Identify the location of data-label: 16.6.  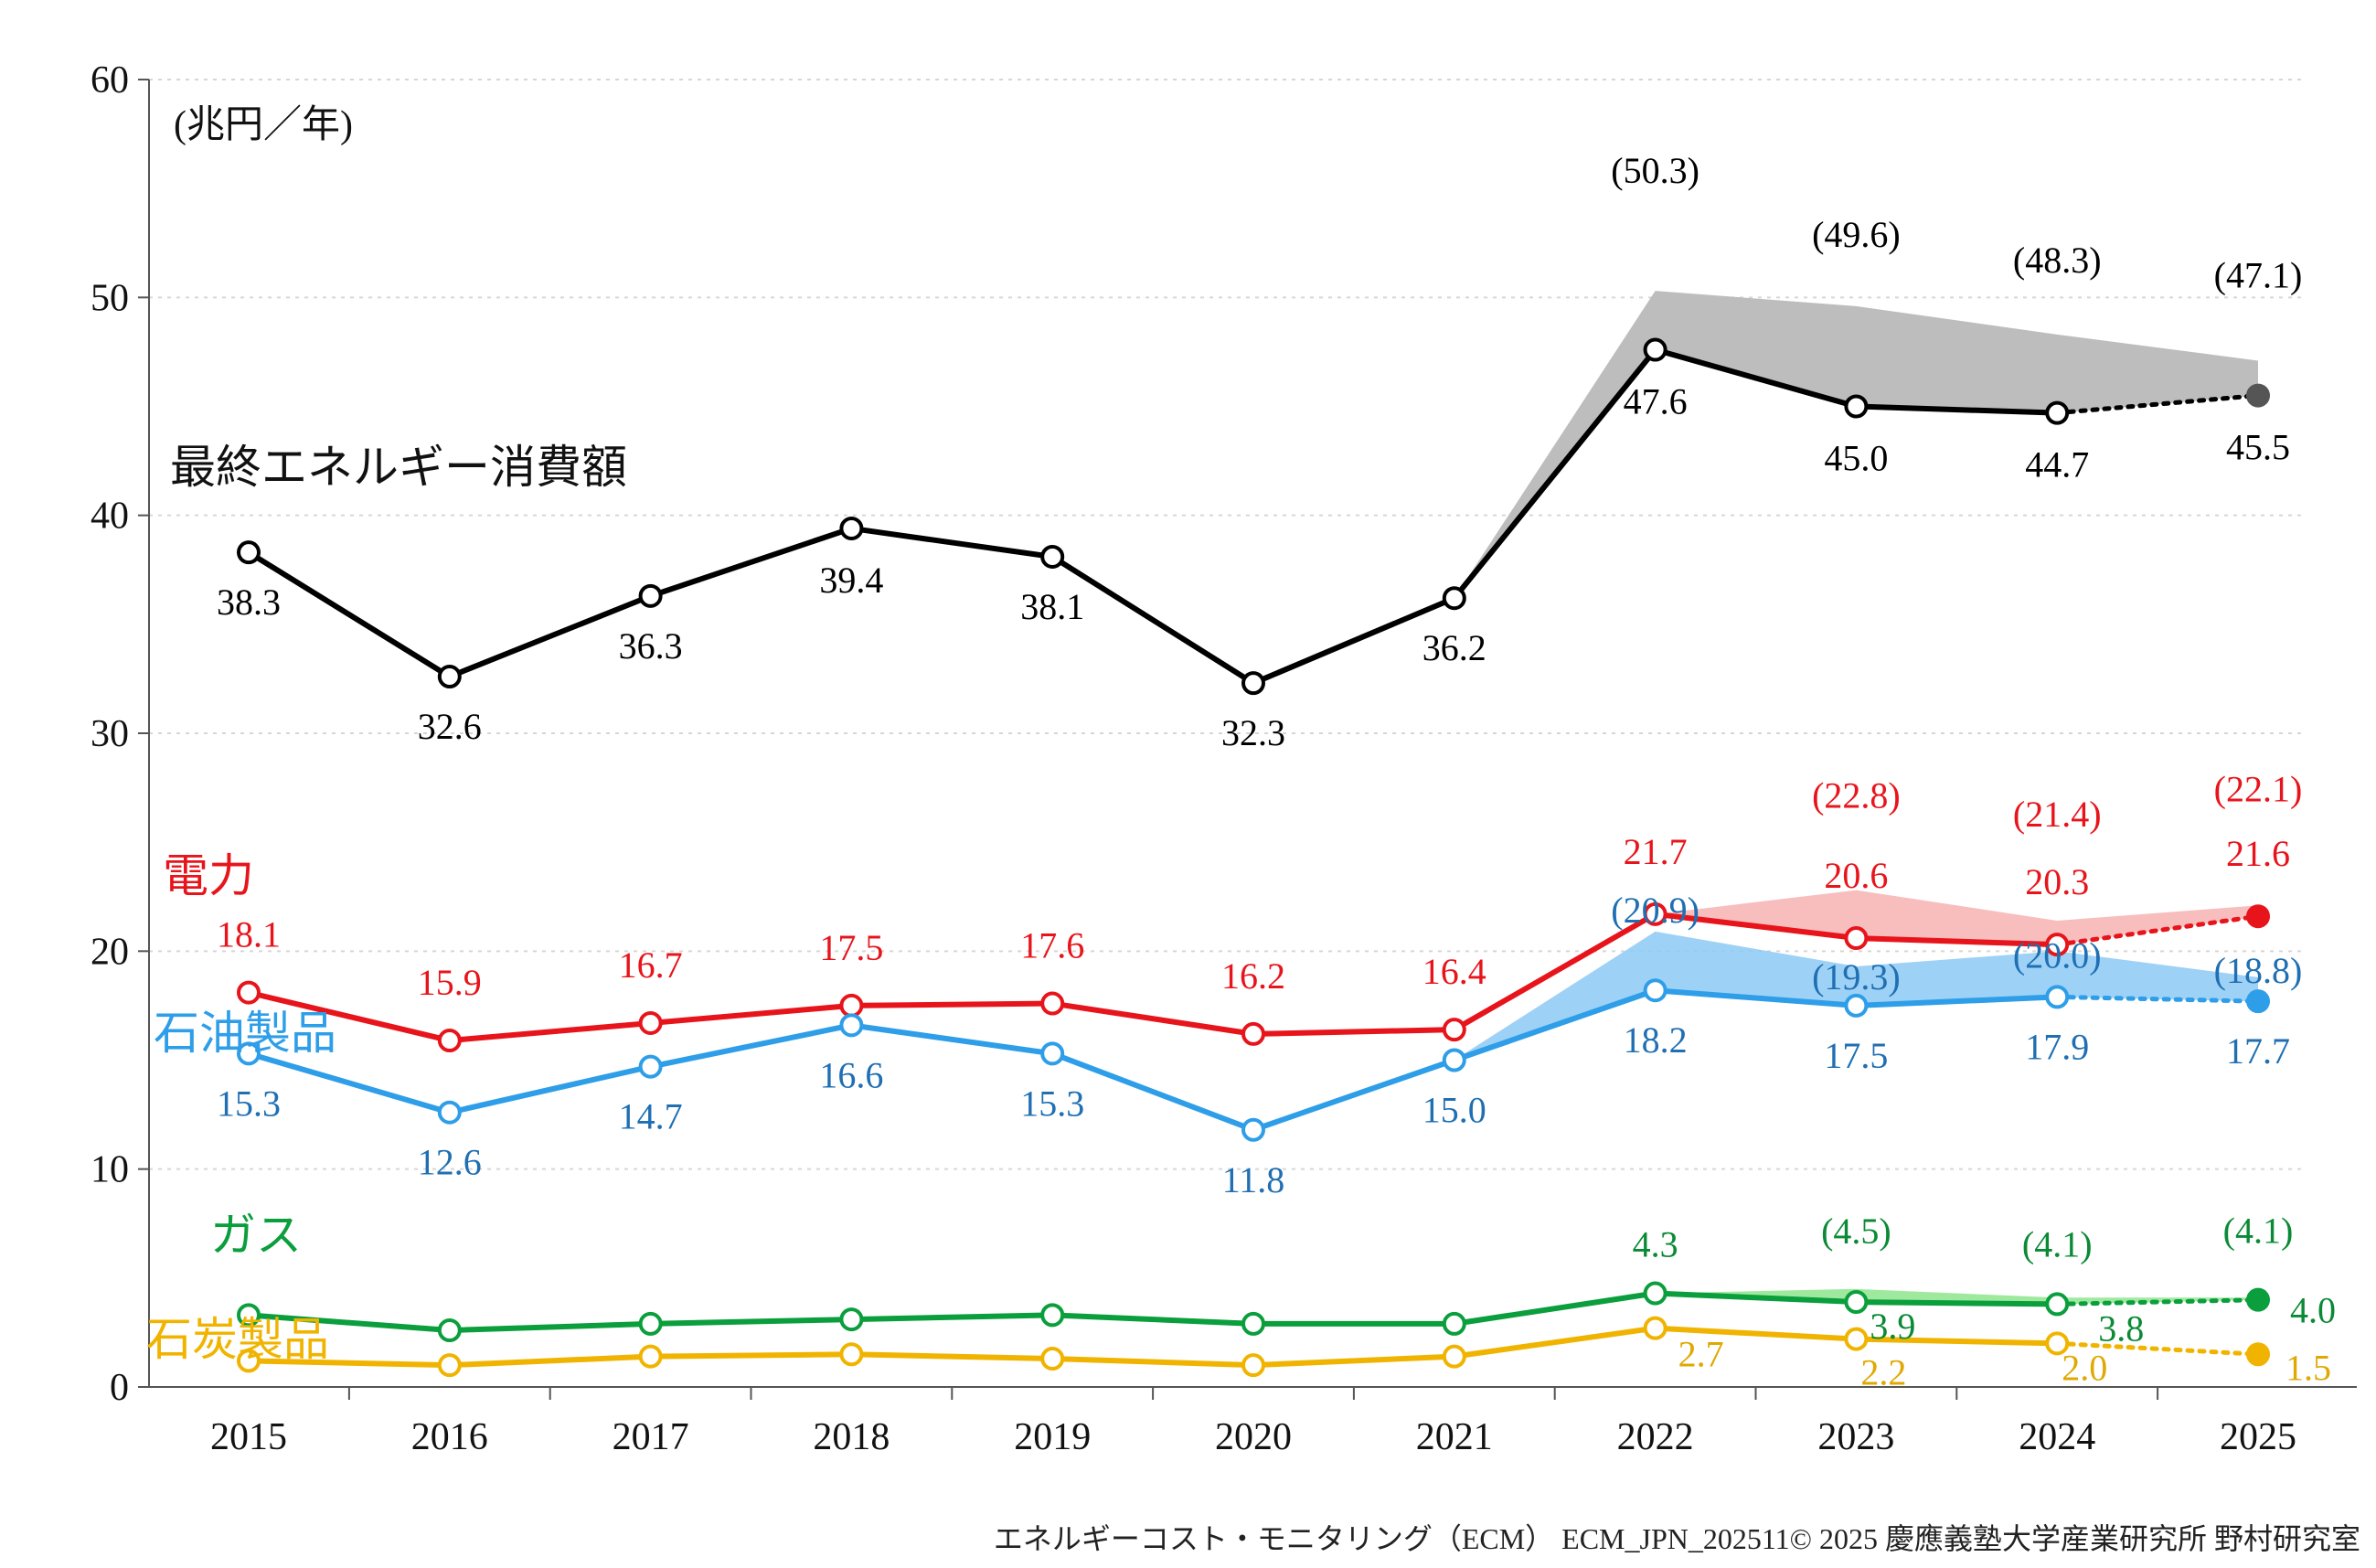
(851, 1074).